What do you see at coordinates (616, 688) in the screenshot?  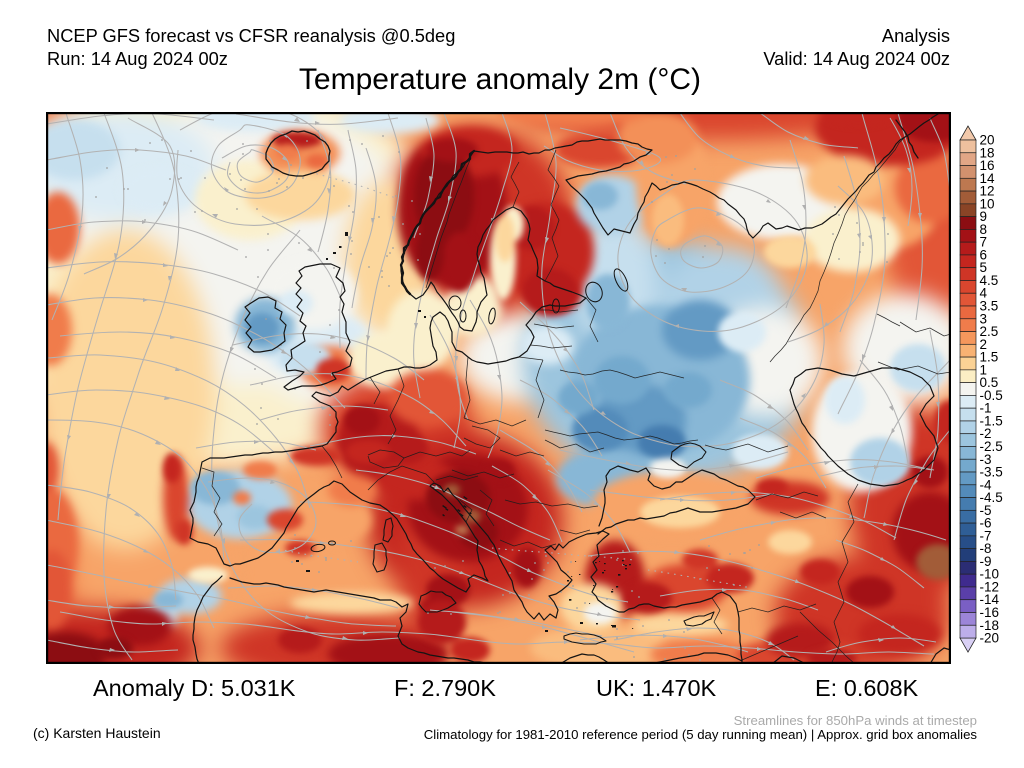 I see `stat-label: UK:` at bounding box center [616, 688].